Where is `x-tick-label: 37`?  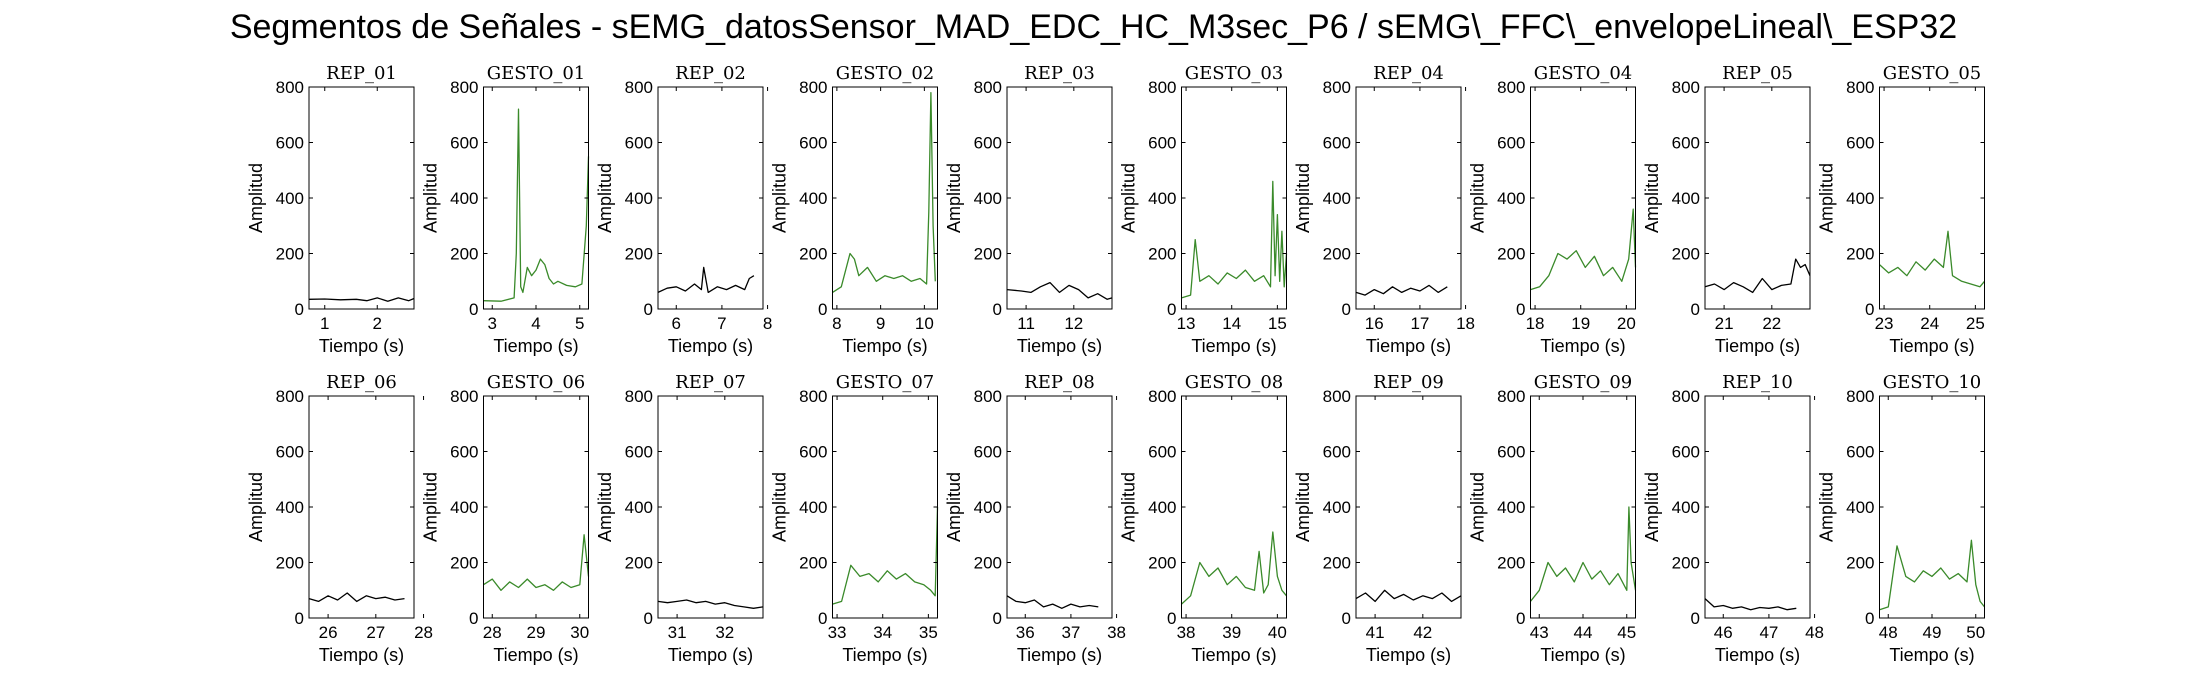
x-tick-label: 37 is located at coordinates (1070, 632).